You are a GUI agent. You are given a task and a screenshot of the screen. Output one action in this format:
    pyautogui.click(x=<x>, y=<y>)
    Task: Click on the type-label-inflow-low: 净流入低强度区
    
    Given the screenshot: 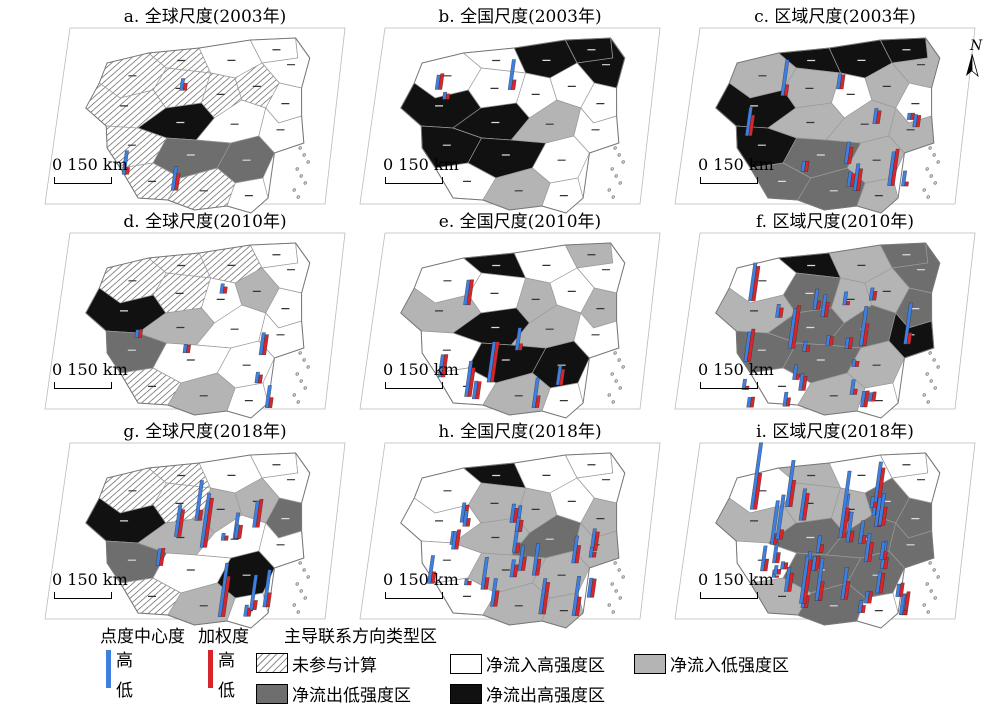 What is the action you would take?
    pyautogui.click(x=729, y=666)
    